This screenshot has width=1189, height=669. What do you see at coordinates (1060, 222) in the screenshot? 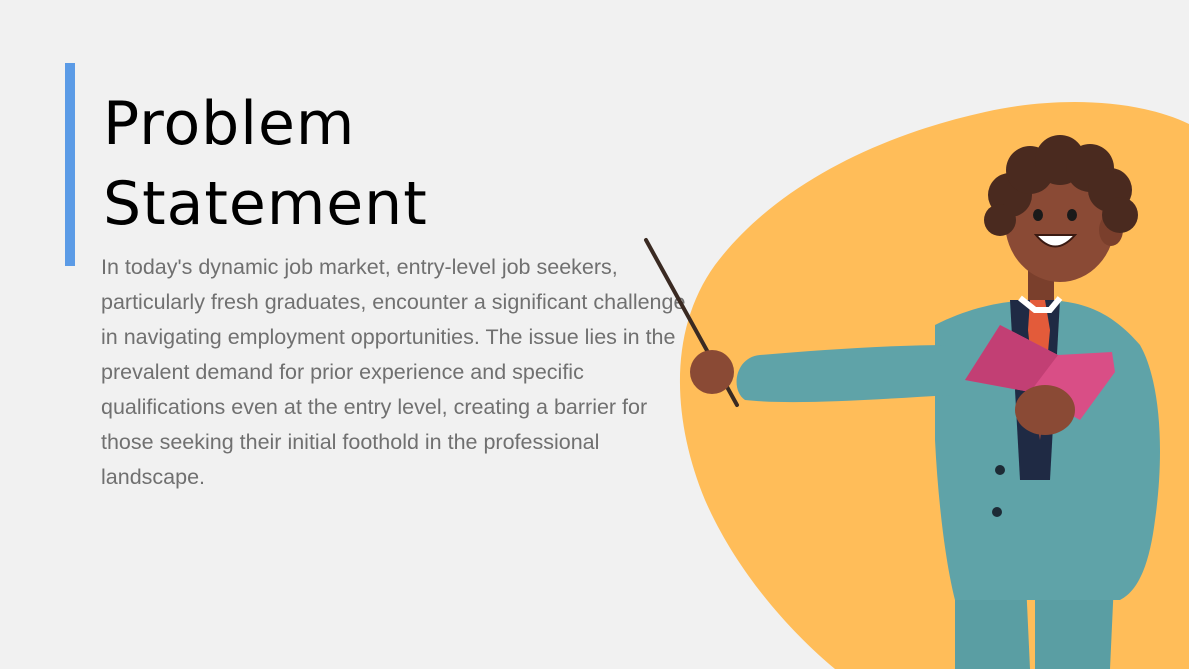
I see `head` at bounding box center [1060, 222].